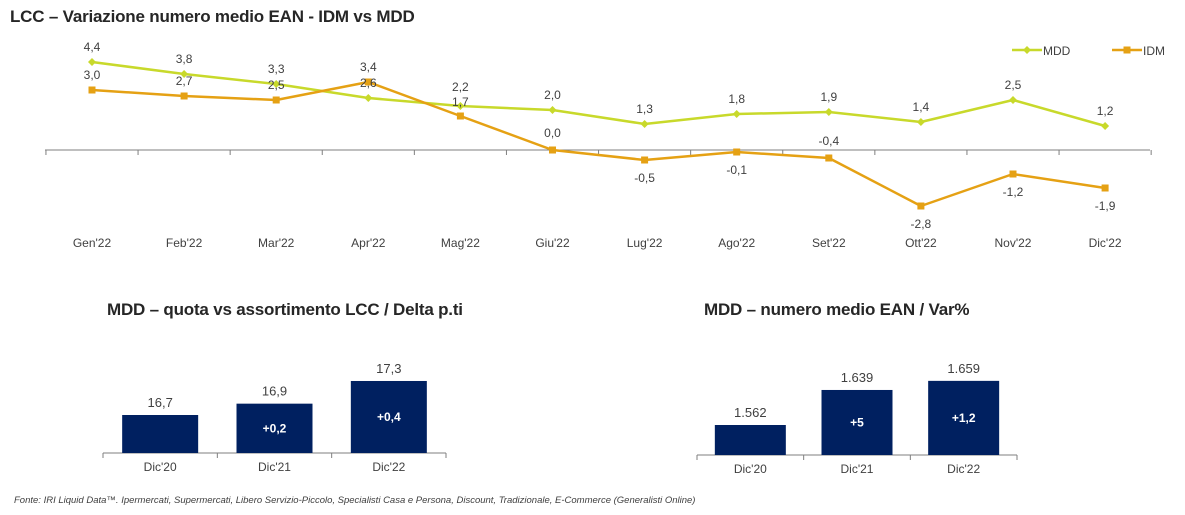  I want to click on bar-value-label: 17,3, so click(388, 368).